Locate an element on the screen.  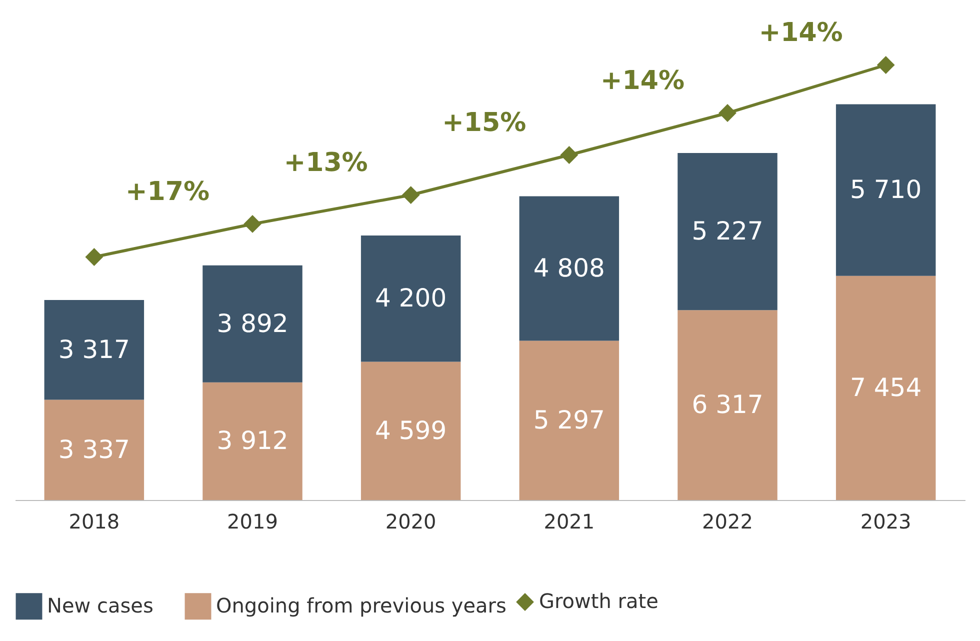
x-tick-label: 2021 is located at coordinates (569, 522).